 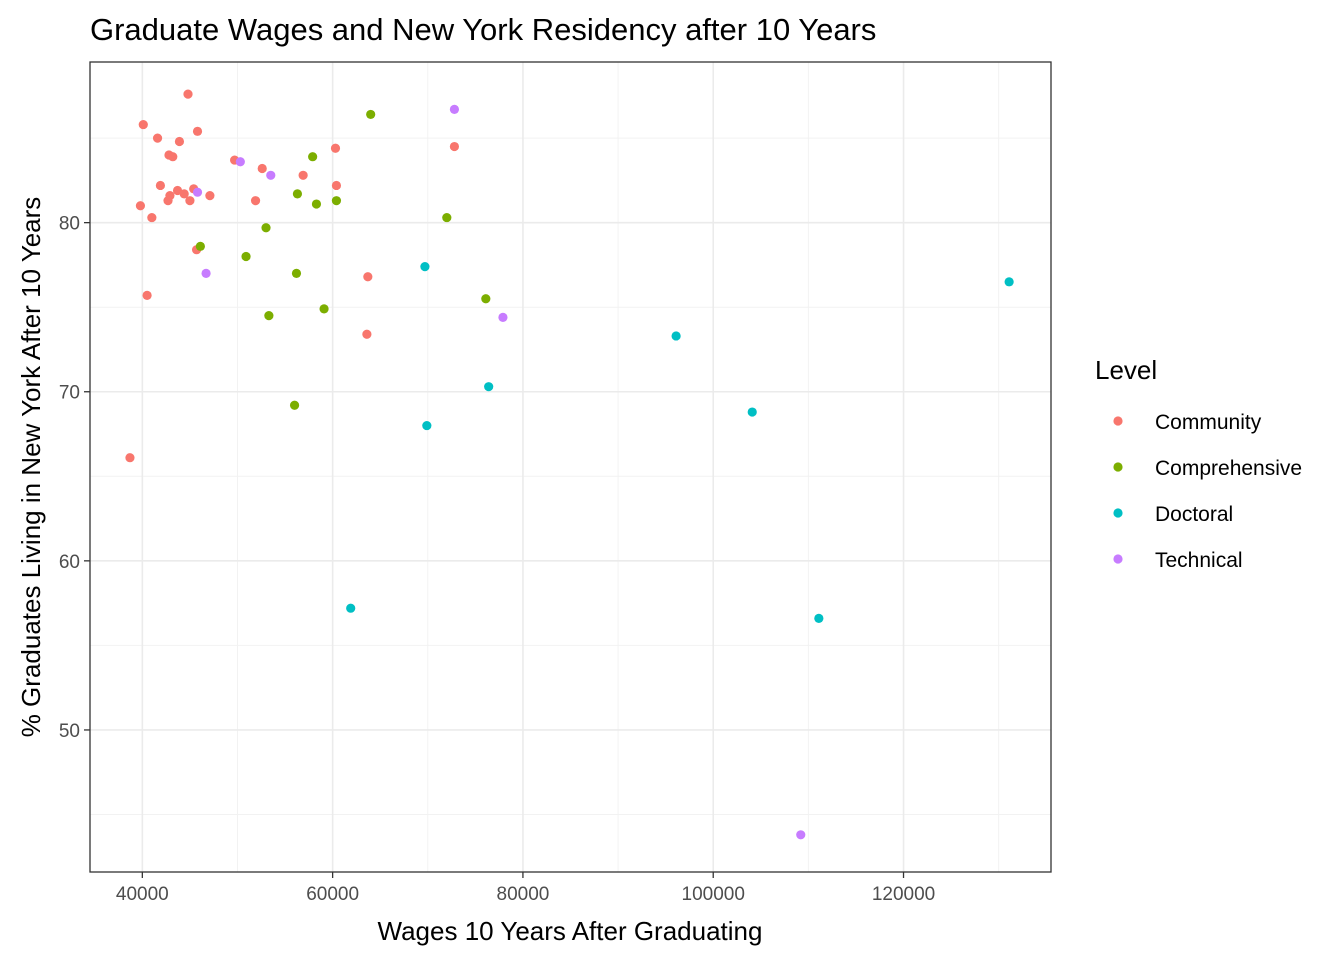 I want to click on y-axis: 50 60 70 80, so click(x=74, y=478).